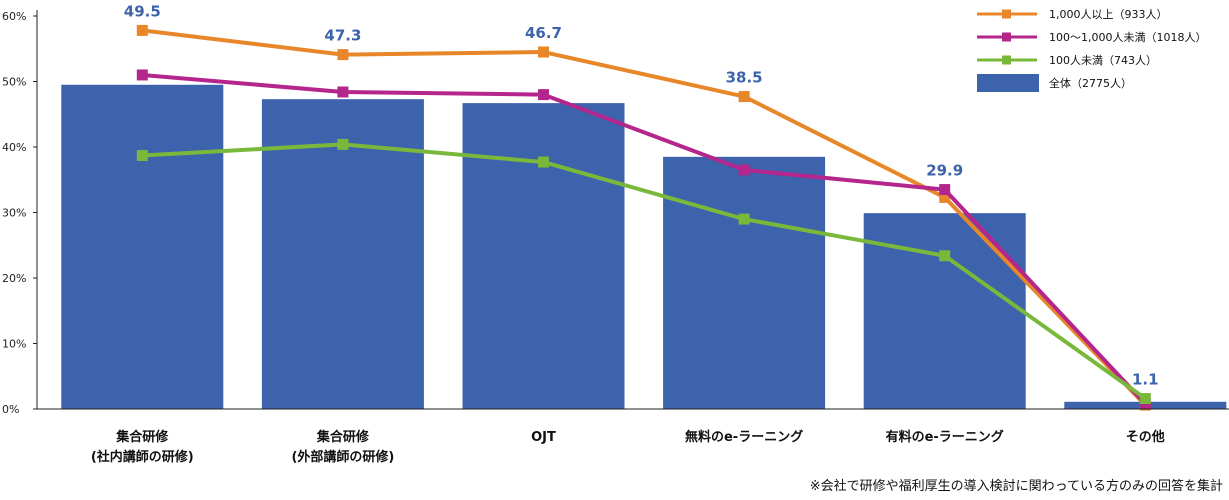 Image resolution: width=1229 pixels, height=500 pixels. What do you see at coordinates (142, 11) in the screenshot?
I see `bar-data-label: 49.5` at bounding box center [142, 11].